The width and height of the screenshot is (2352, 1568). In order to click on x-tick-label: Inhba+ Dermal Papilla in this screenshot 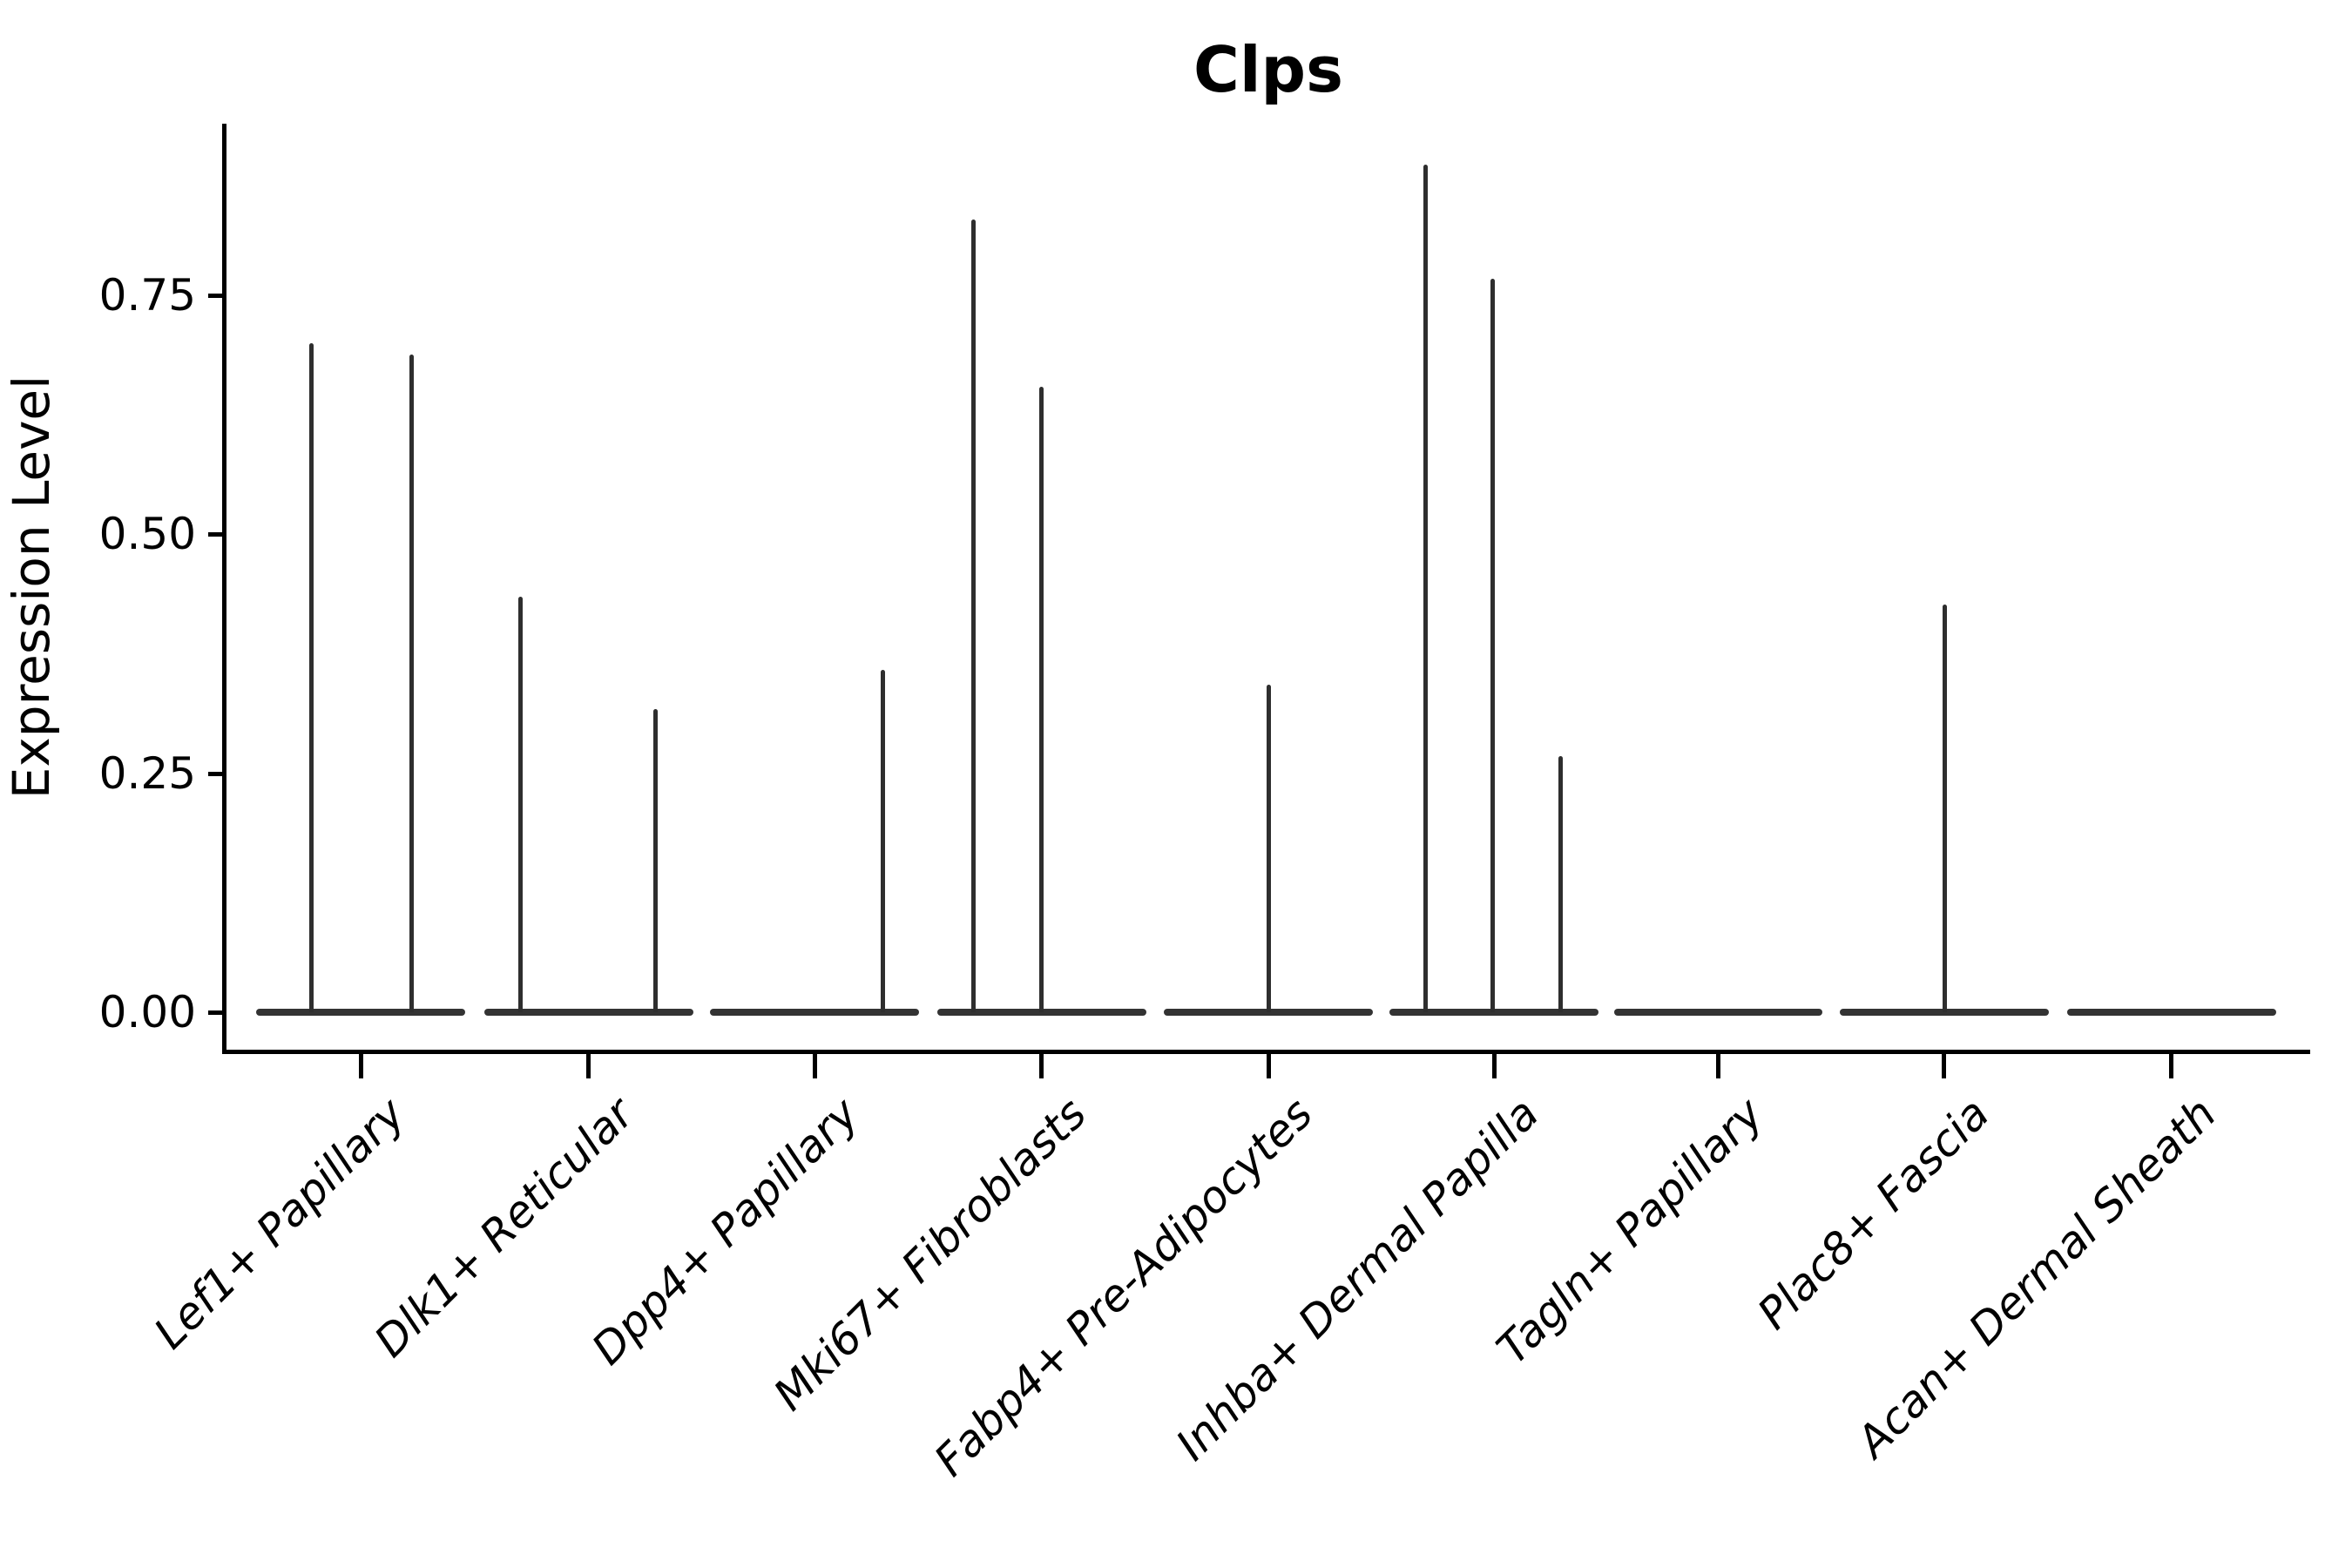, I will do `click(1358, 1279)`.